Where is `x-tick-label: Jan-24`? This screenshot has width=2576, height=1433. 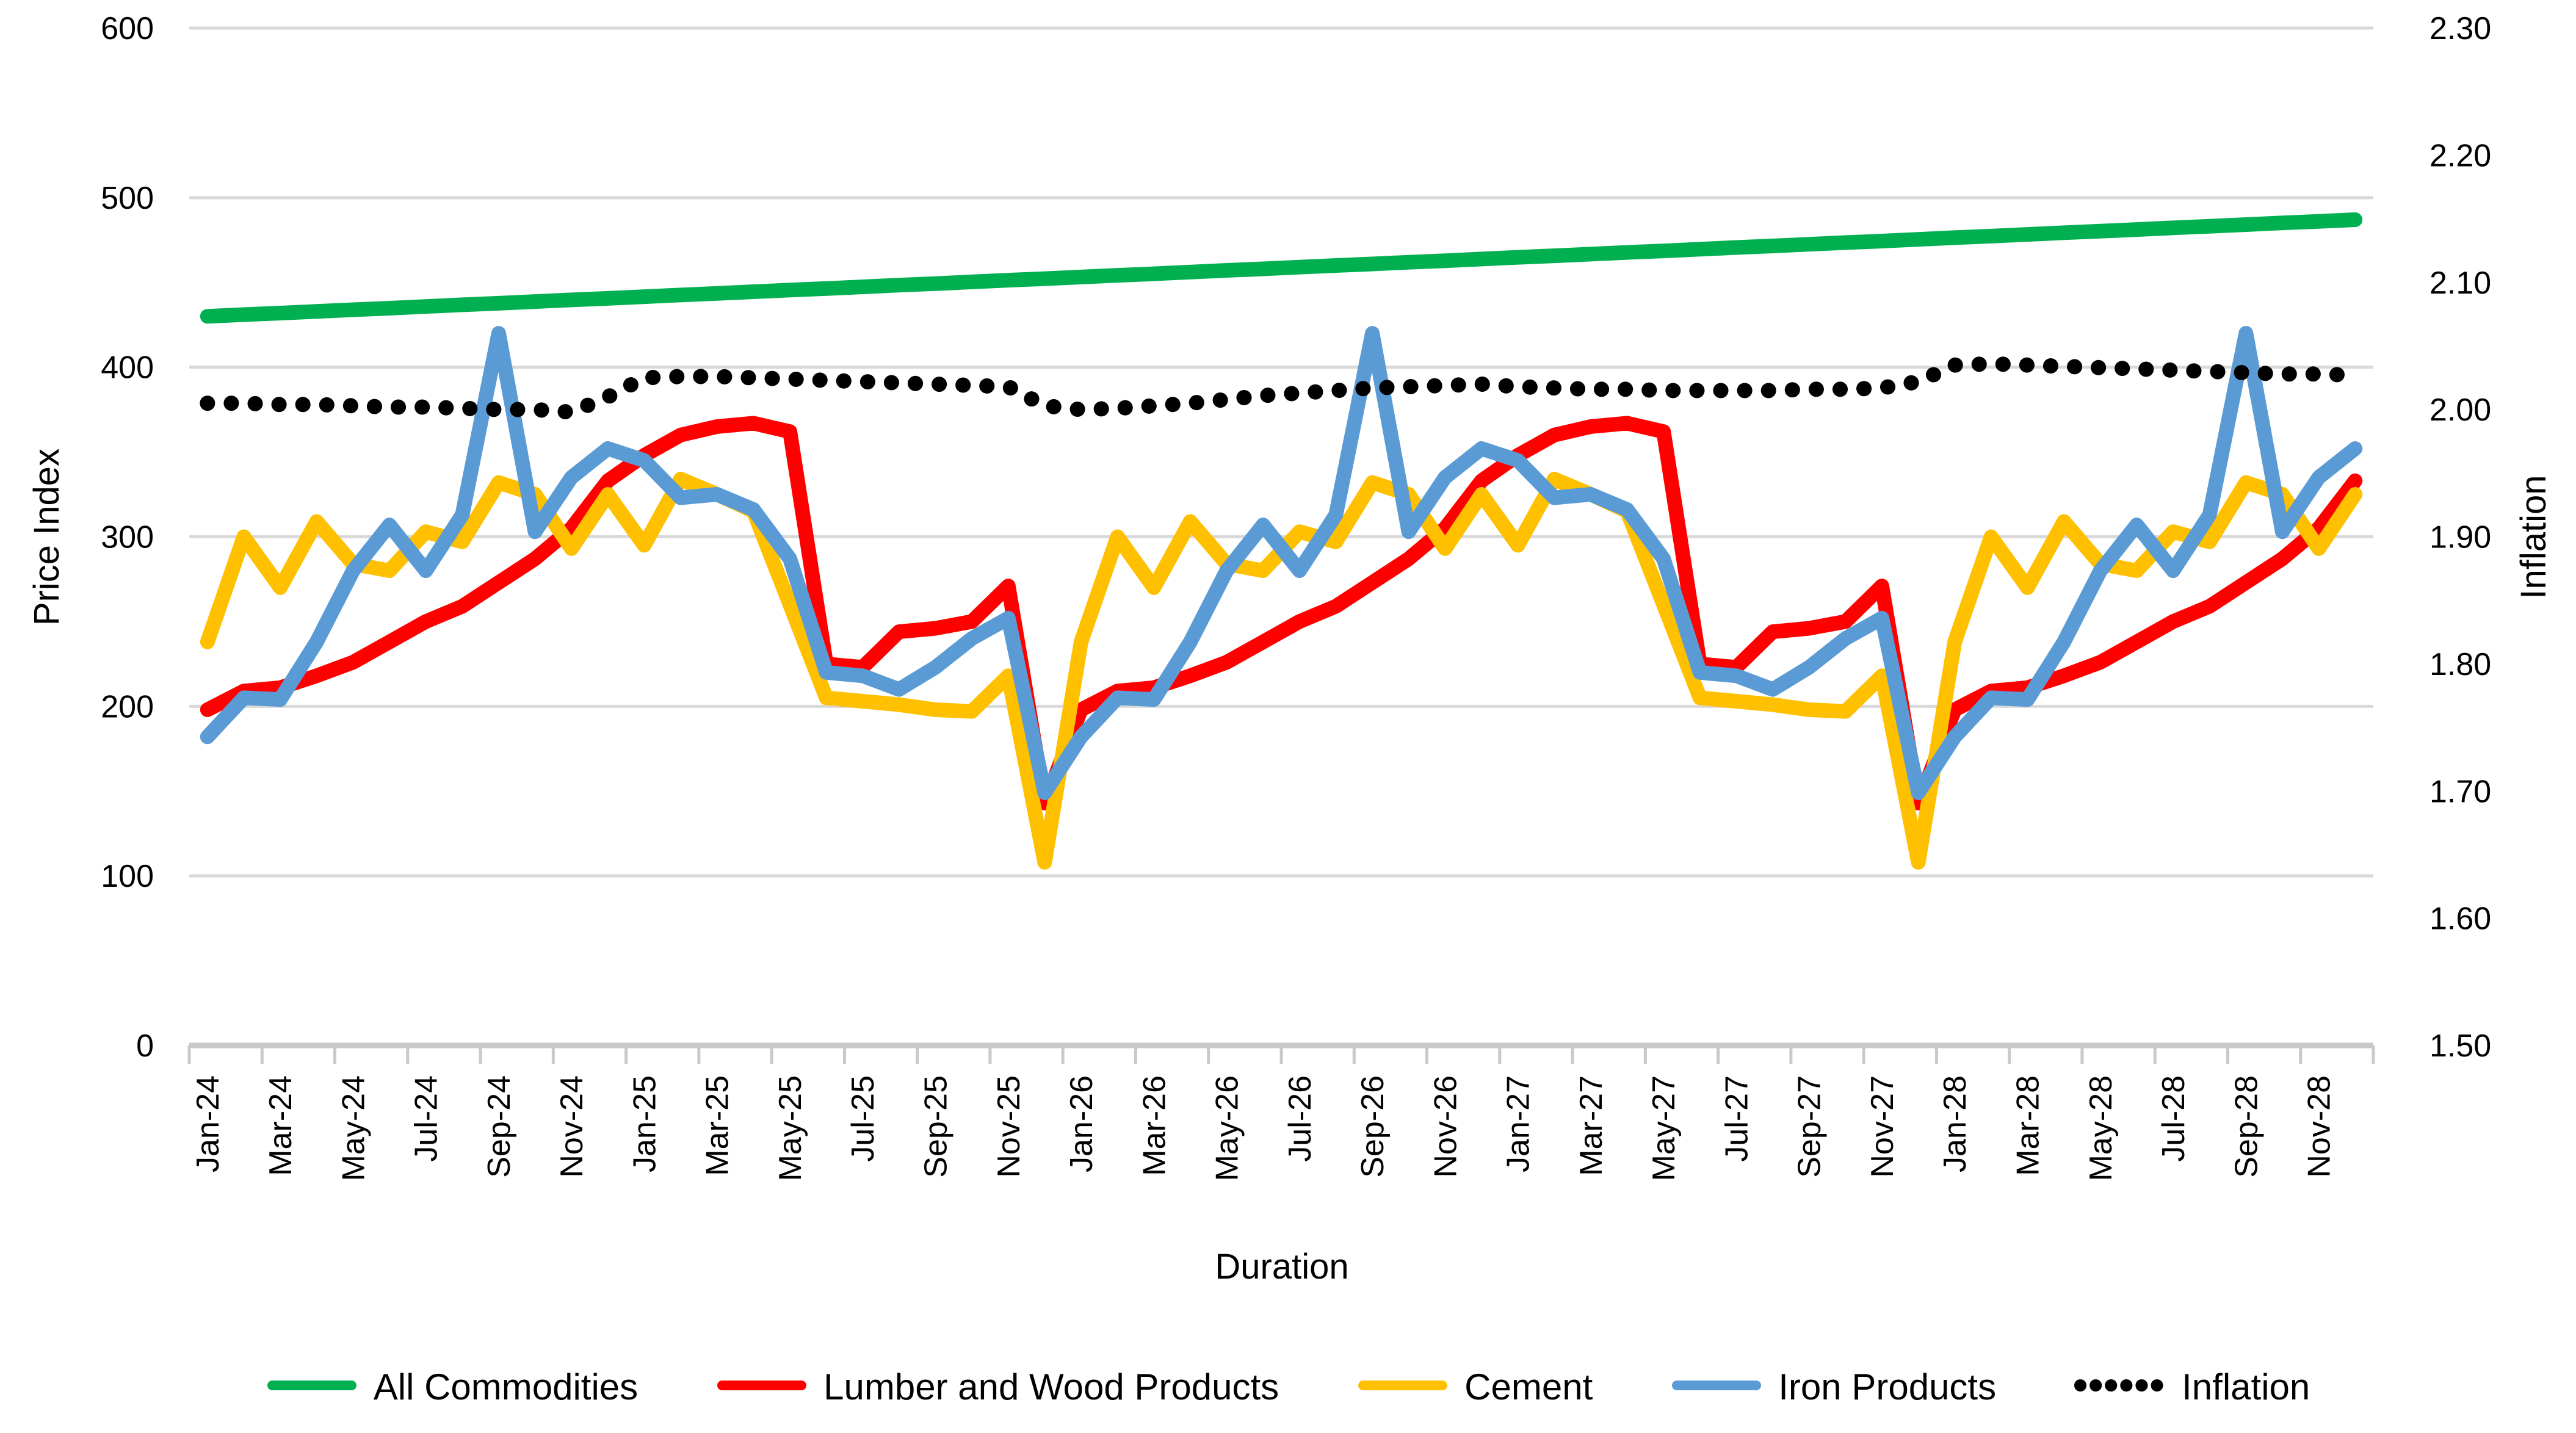 x-tick-label: Jan-24 is located at coordinates (208, 1123).